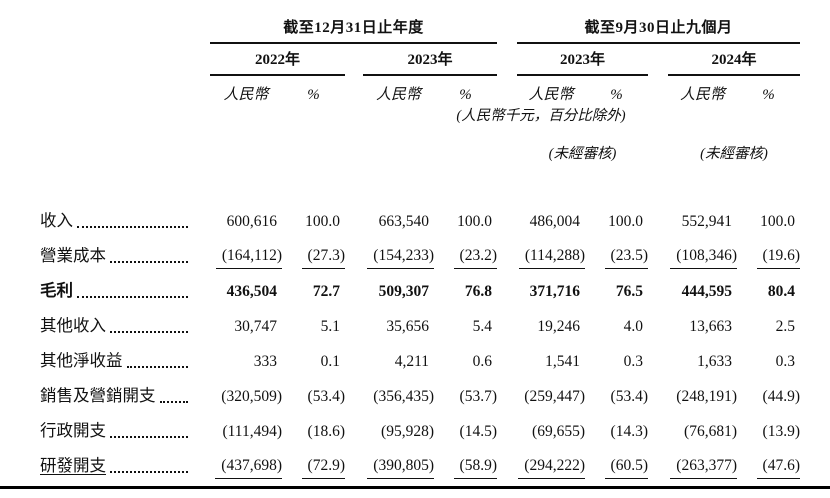 Image resolution: width=830 pixels, height=498 pixels. What do you see at coordinates (703, 258) in the screenshot?
I see `cell-value: (108,346)` at bounding box center [703, 258].